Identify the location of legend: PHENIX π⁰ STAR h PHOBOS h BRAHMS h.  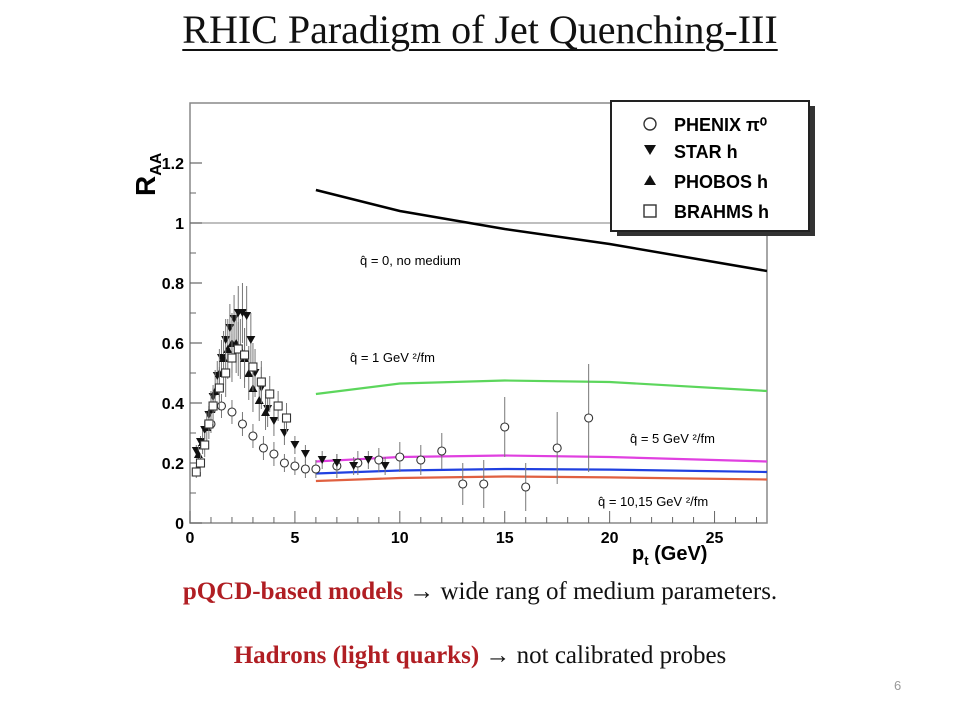
(712, 168).